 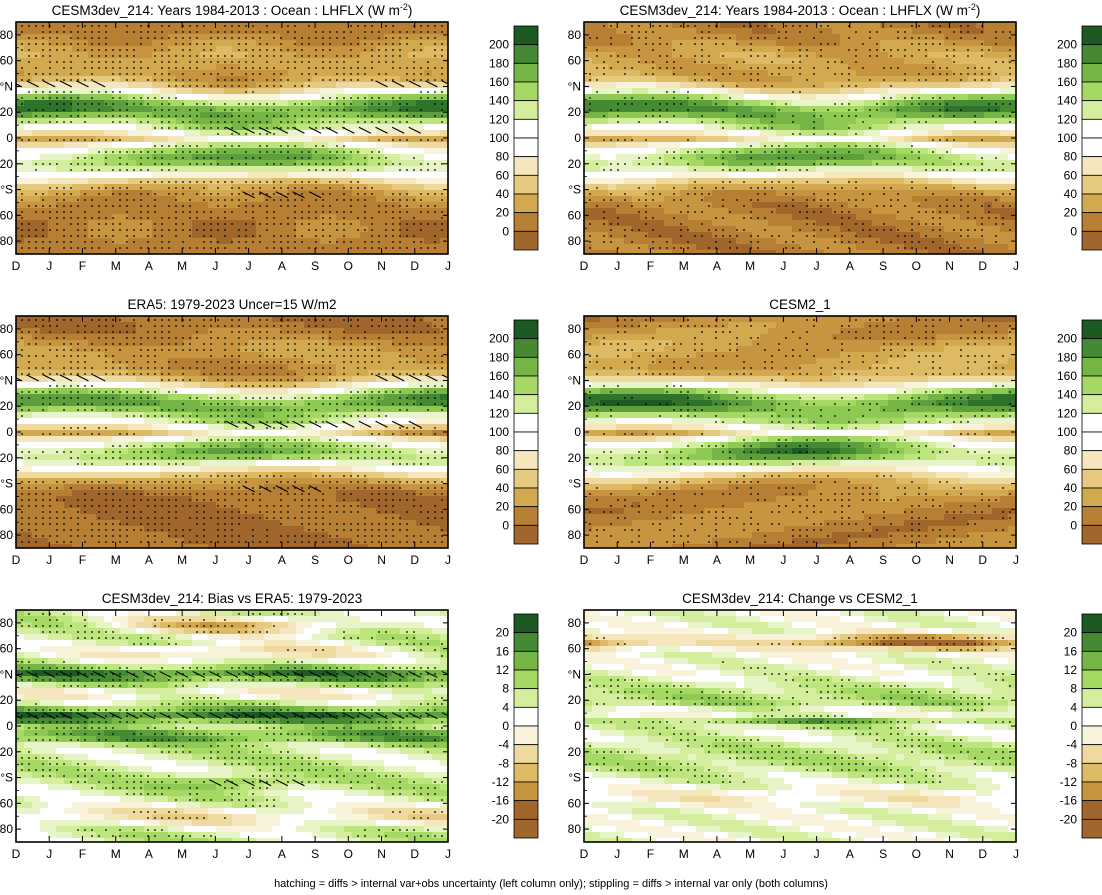 What do you see at coordinates (6, 164) in the screenshot?
I see `y-tick-label: 20` at bounding box center [6, 164].